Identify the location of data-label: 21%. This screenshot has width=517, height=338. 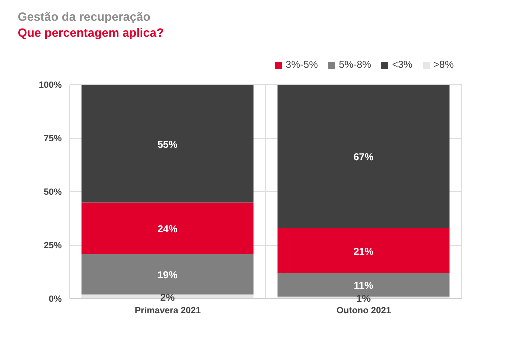
(364, 252).